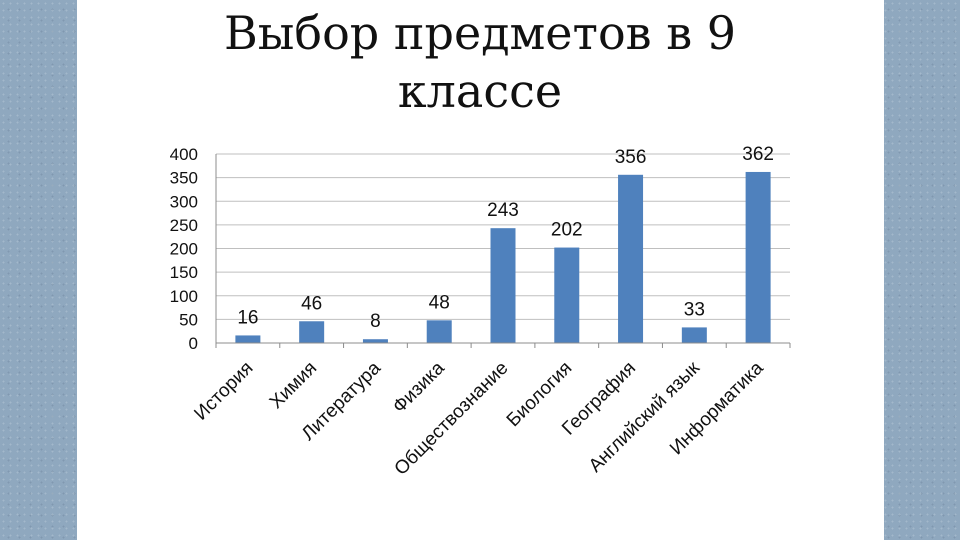  Describe the element at coordinates (419, 387) in the screenshot. I see `category-label: Физика` at that location.